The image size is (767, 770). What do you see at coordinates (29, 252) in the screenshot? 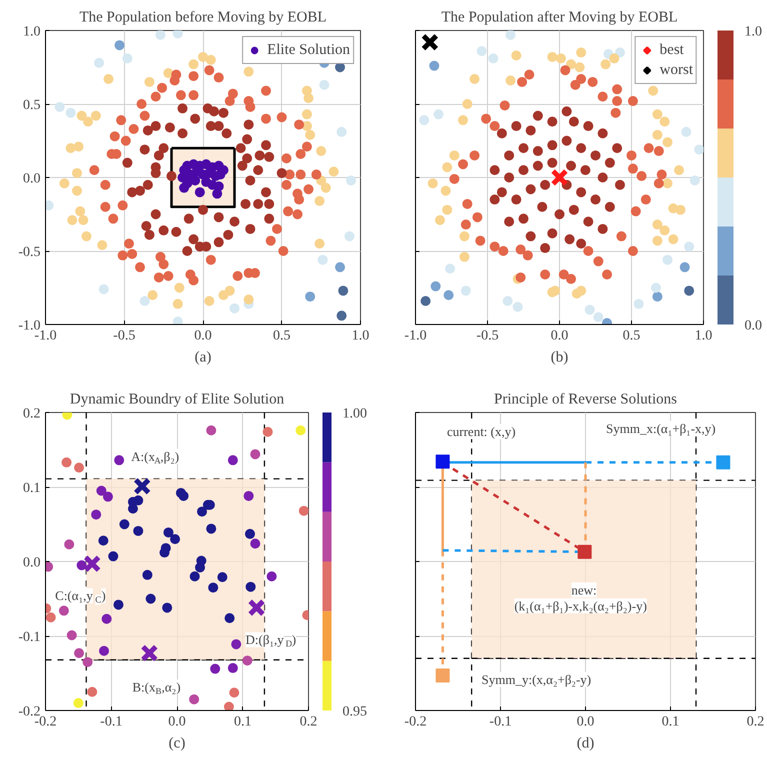
I see `y-tick-label: -0.5` at bounding box center [29, 252].